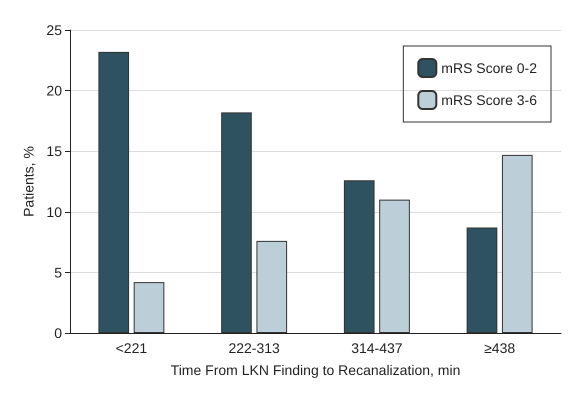 The image size is (581, 401). What do you see at coordinates (54, 212) in the screenshot?
I see `y-tick-label: 10` at bounding box center [54, 212].